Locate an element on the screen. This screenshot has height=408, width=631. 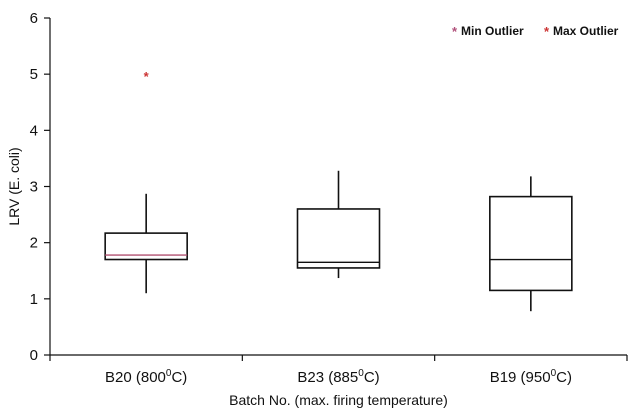
y-tick-label: 3 is located at coordinates (34, 187).